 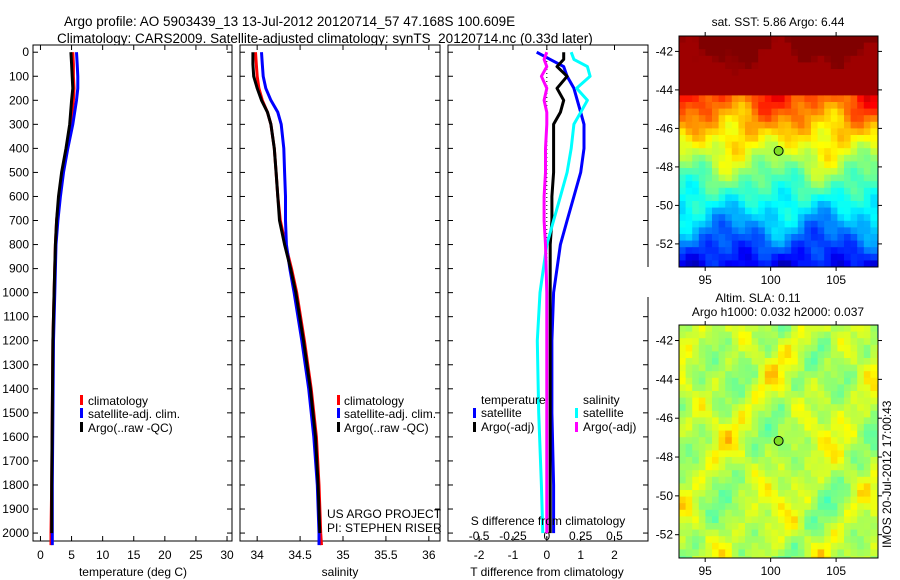 What do you see at coordinates (665, 51) in the screenshot?
I see `lat-tick-label: -42` at bounding box center [665, 51].